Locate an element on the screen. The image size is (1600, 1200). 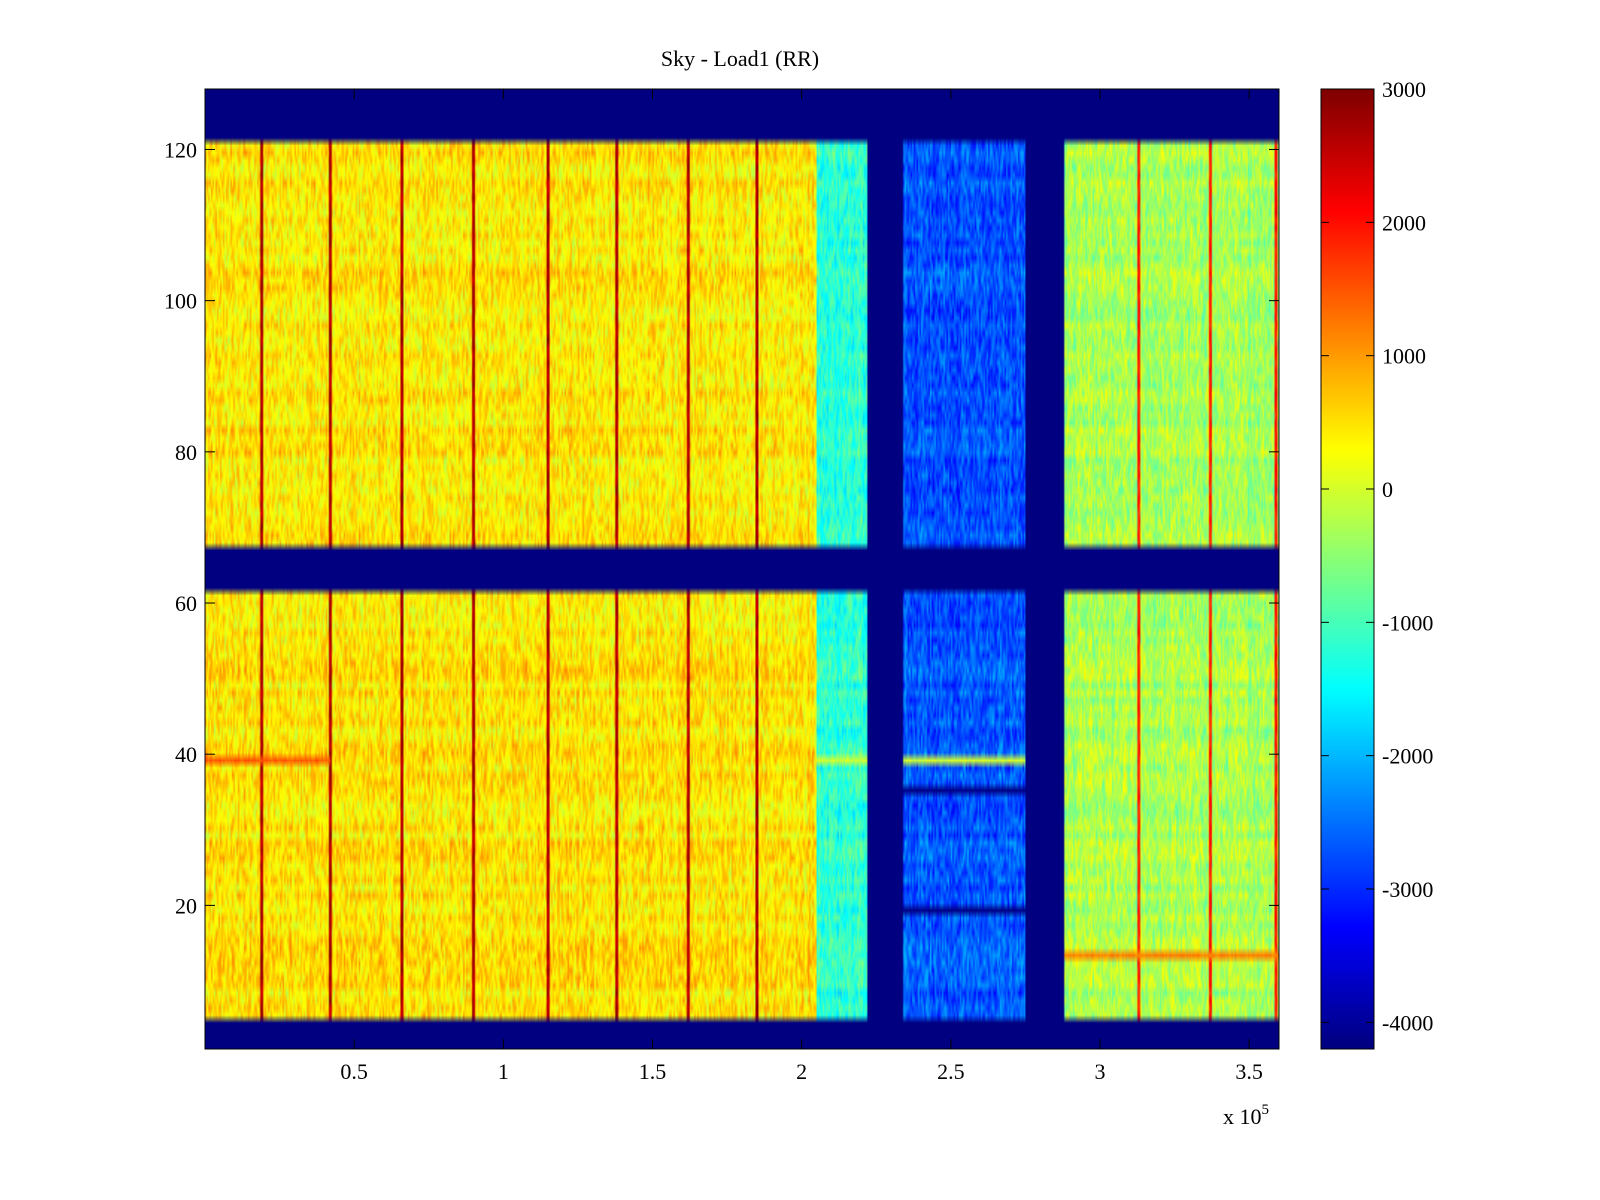
colorbar-tick-label: 2000 is located at coordinates (1404, 222).